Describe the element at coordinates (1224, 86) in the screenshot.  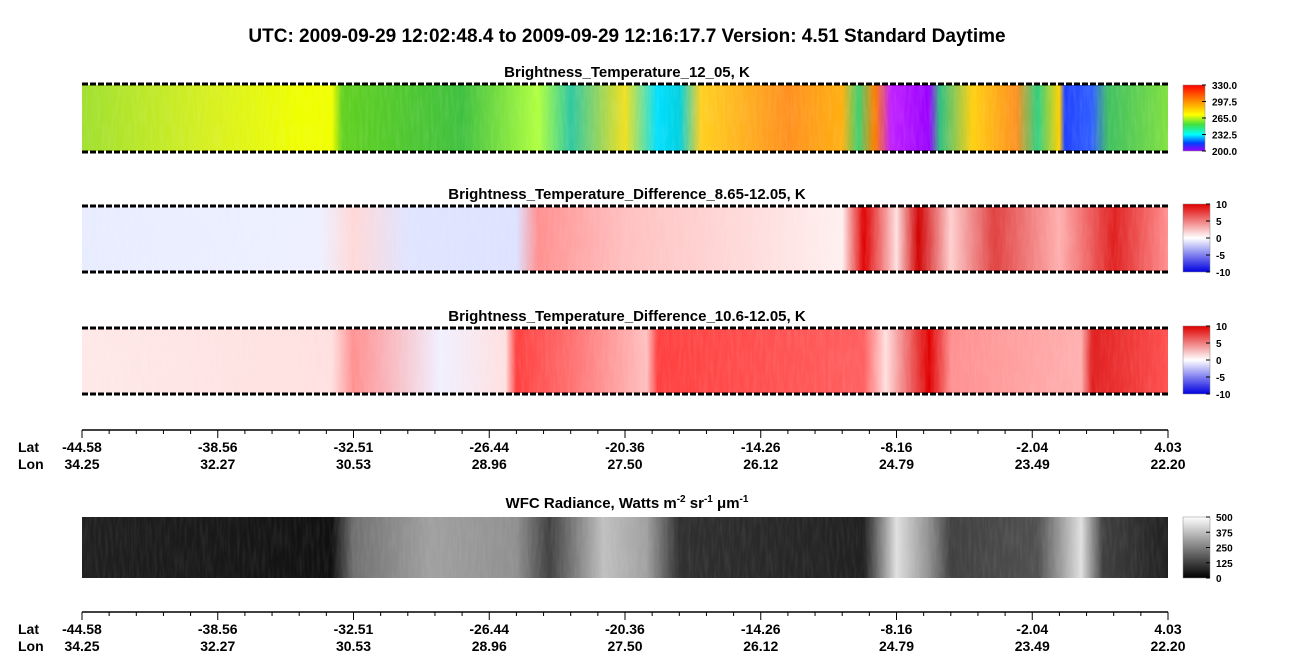
I see `colorbar-label: 330.0` at that location.